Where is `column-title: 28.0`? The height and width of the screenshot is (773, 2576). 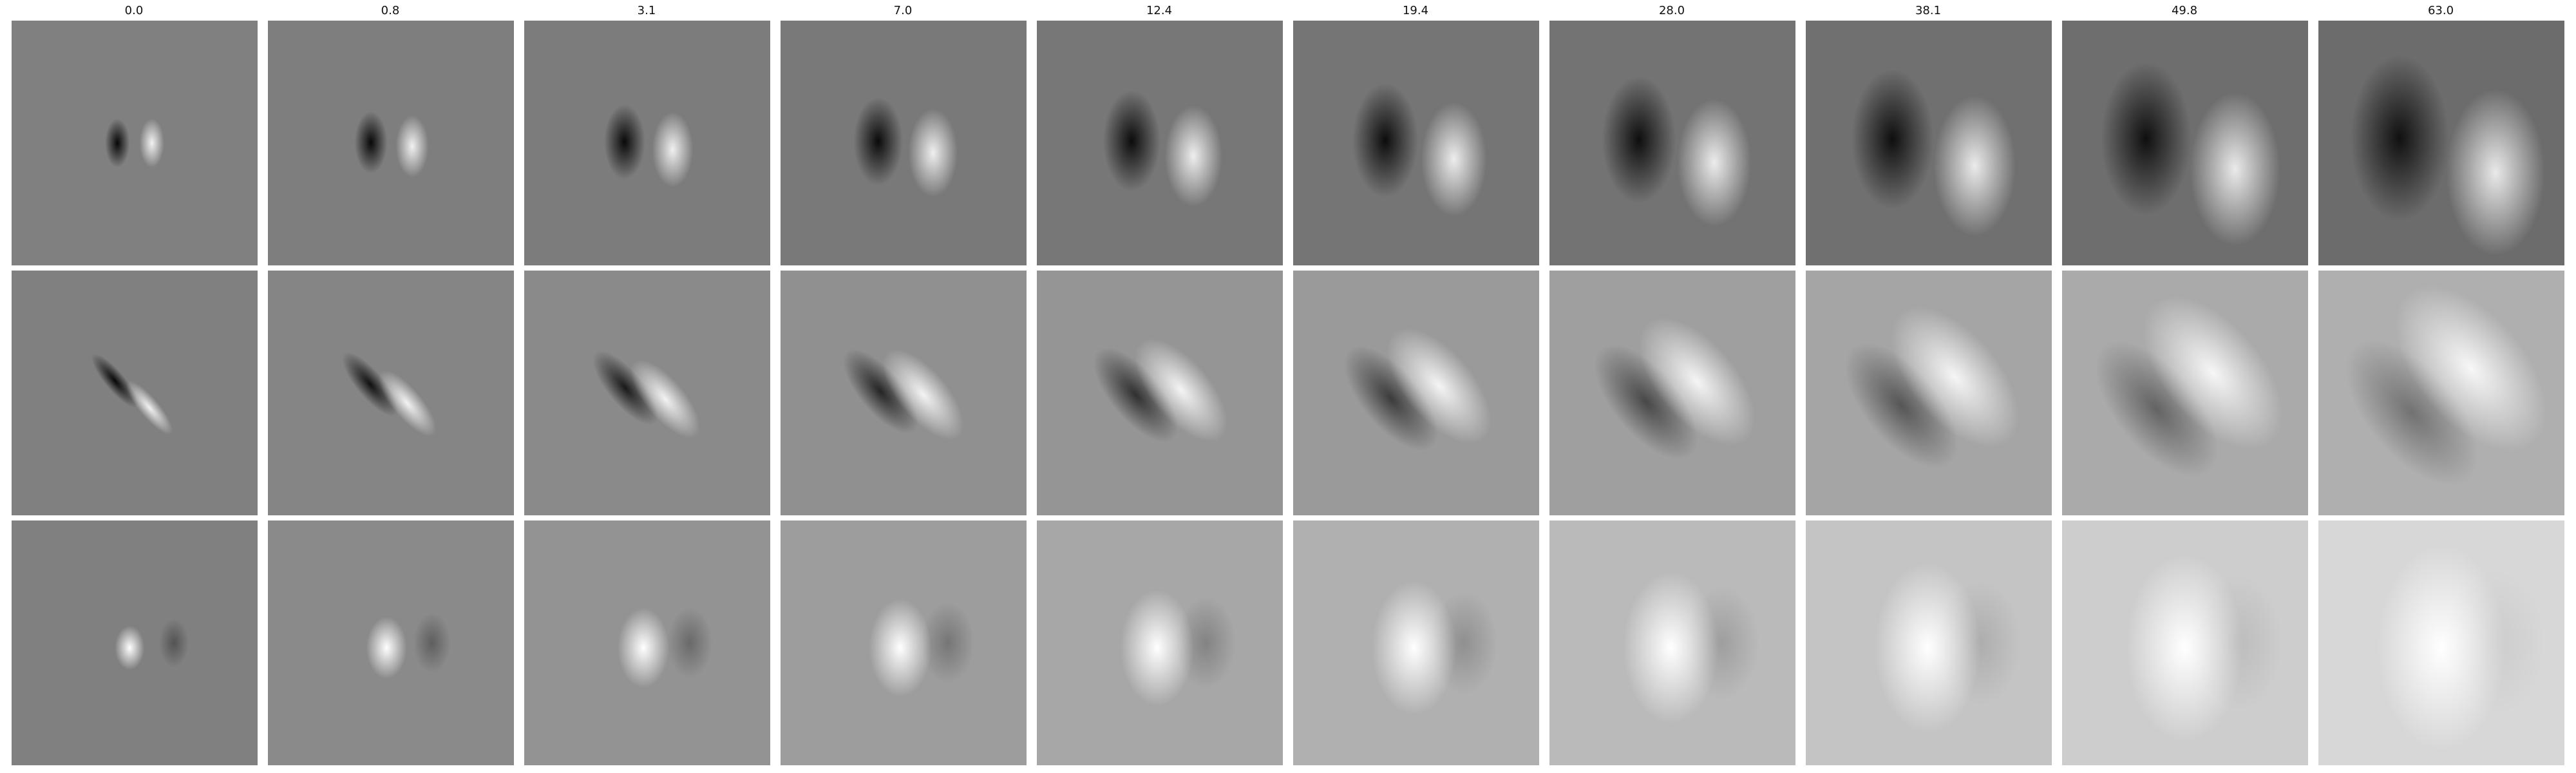
column-title: 28.0 is located at coordinates (1671, 10).